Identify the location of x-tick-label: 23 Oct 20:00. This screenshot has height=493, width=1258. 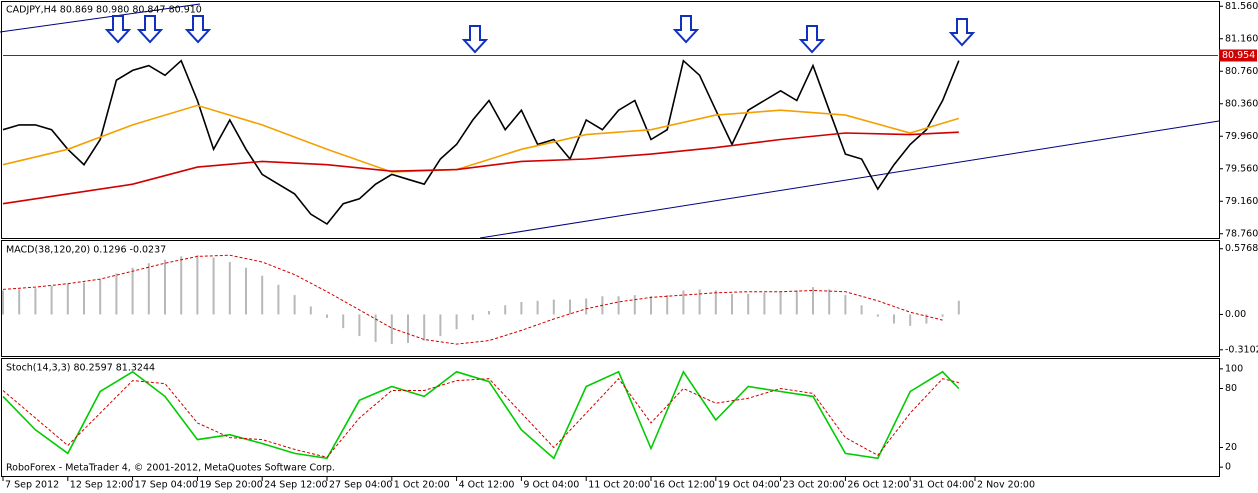
(814, 485).